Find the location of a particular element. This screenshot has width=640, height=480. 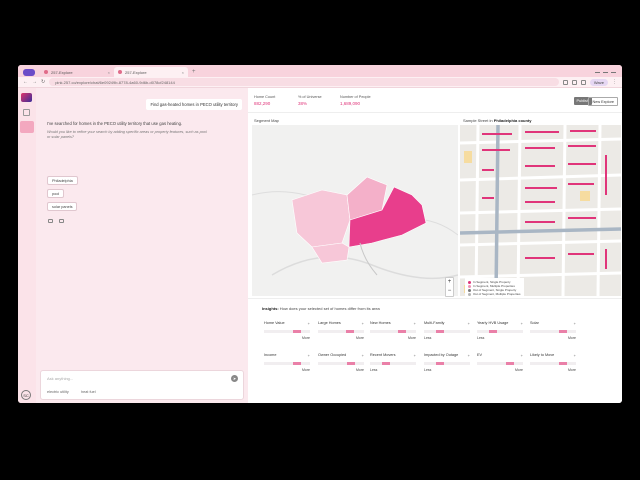

heat-fuel-selector: heat fuel is located at coordinates (88, 392).